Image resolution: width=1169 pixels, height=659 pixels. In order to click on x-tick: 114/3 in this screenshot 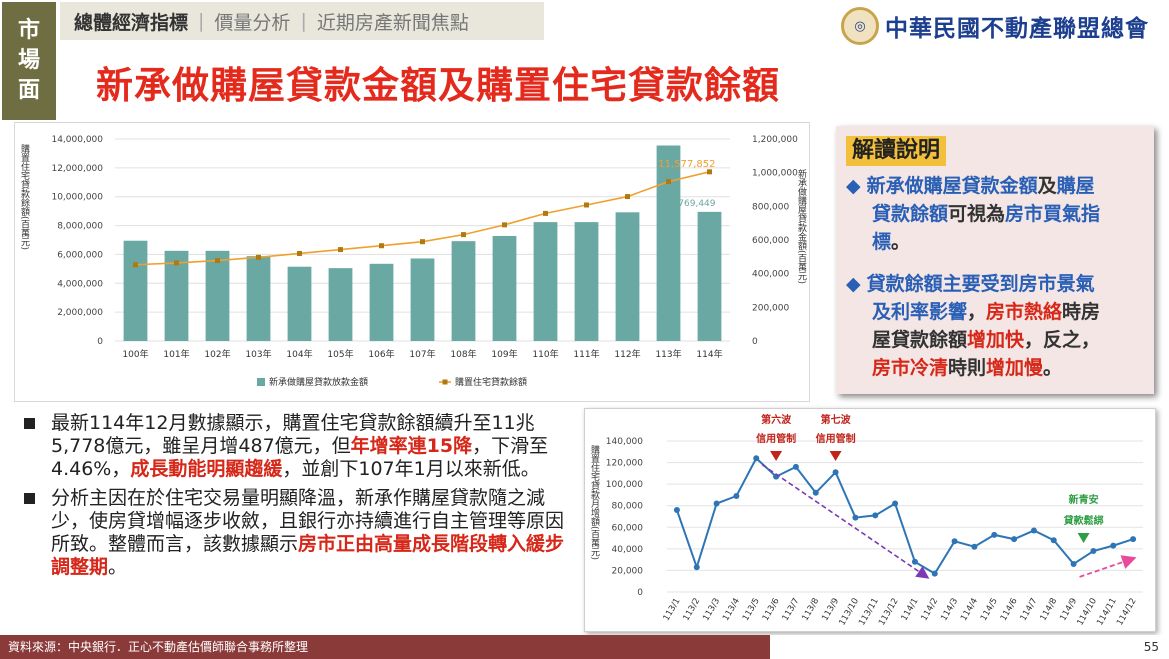, I will do `click(949, 610)`.